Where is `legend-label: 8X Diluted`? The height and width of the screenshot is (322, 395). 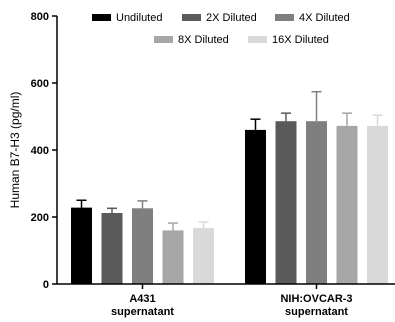
legend-label: 8X Diluted is located at coordinates (203, 40).